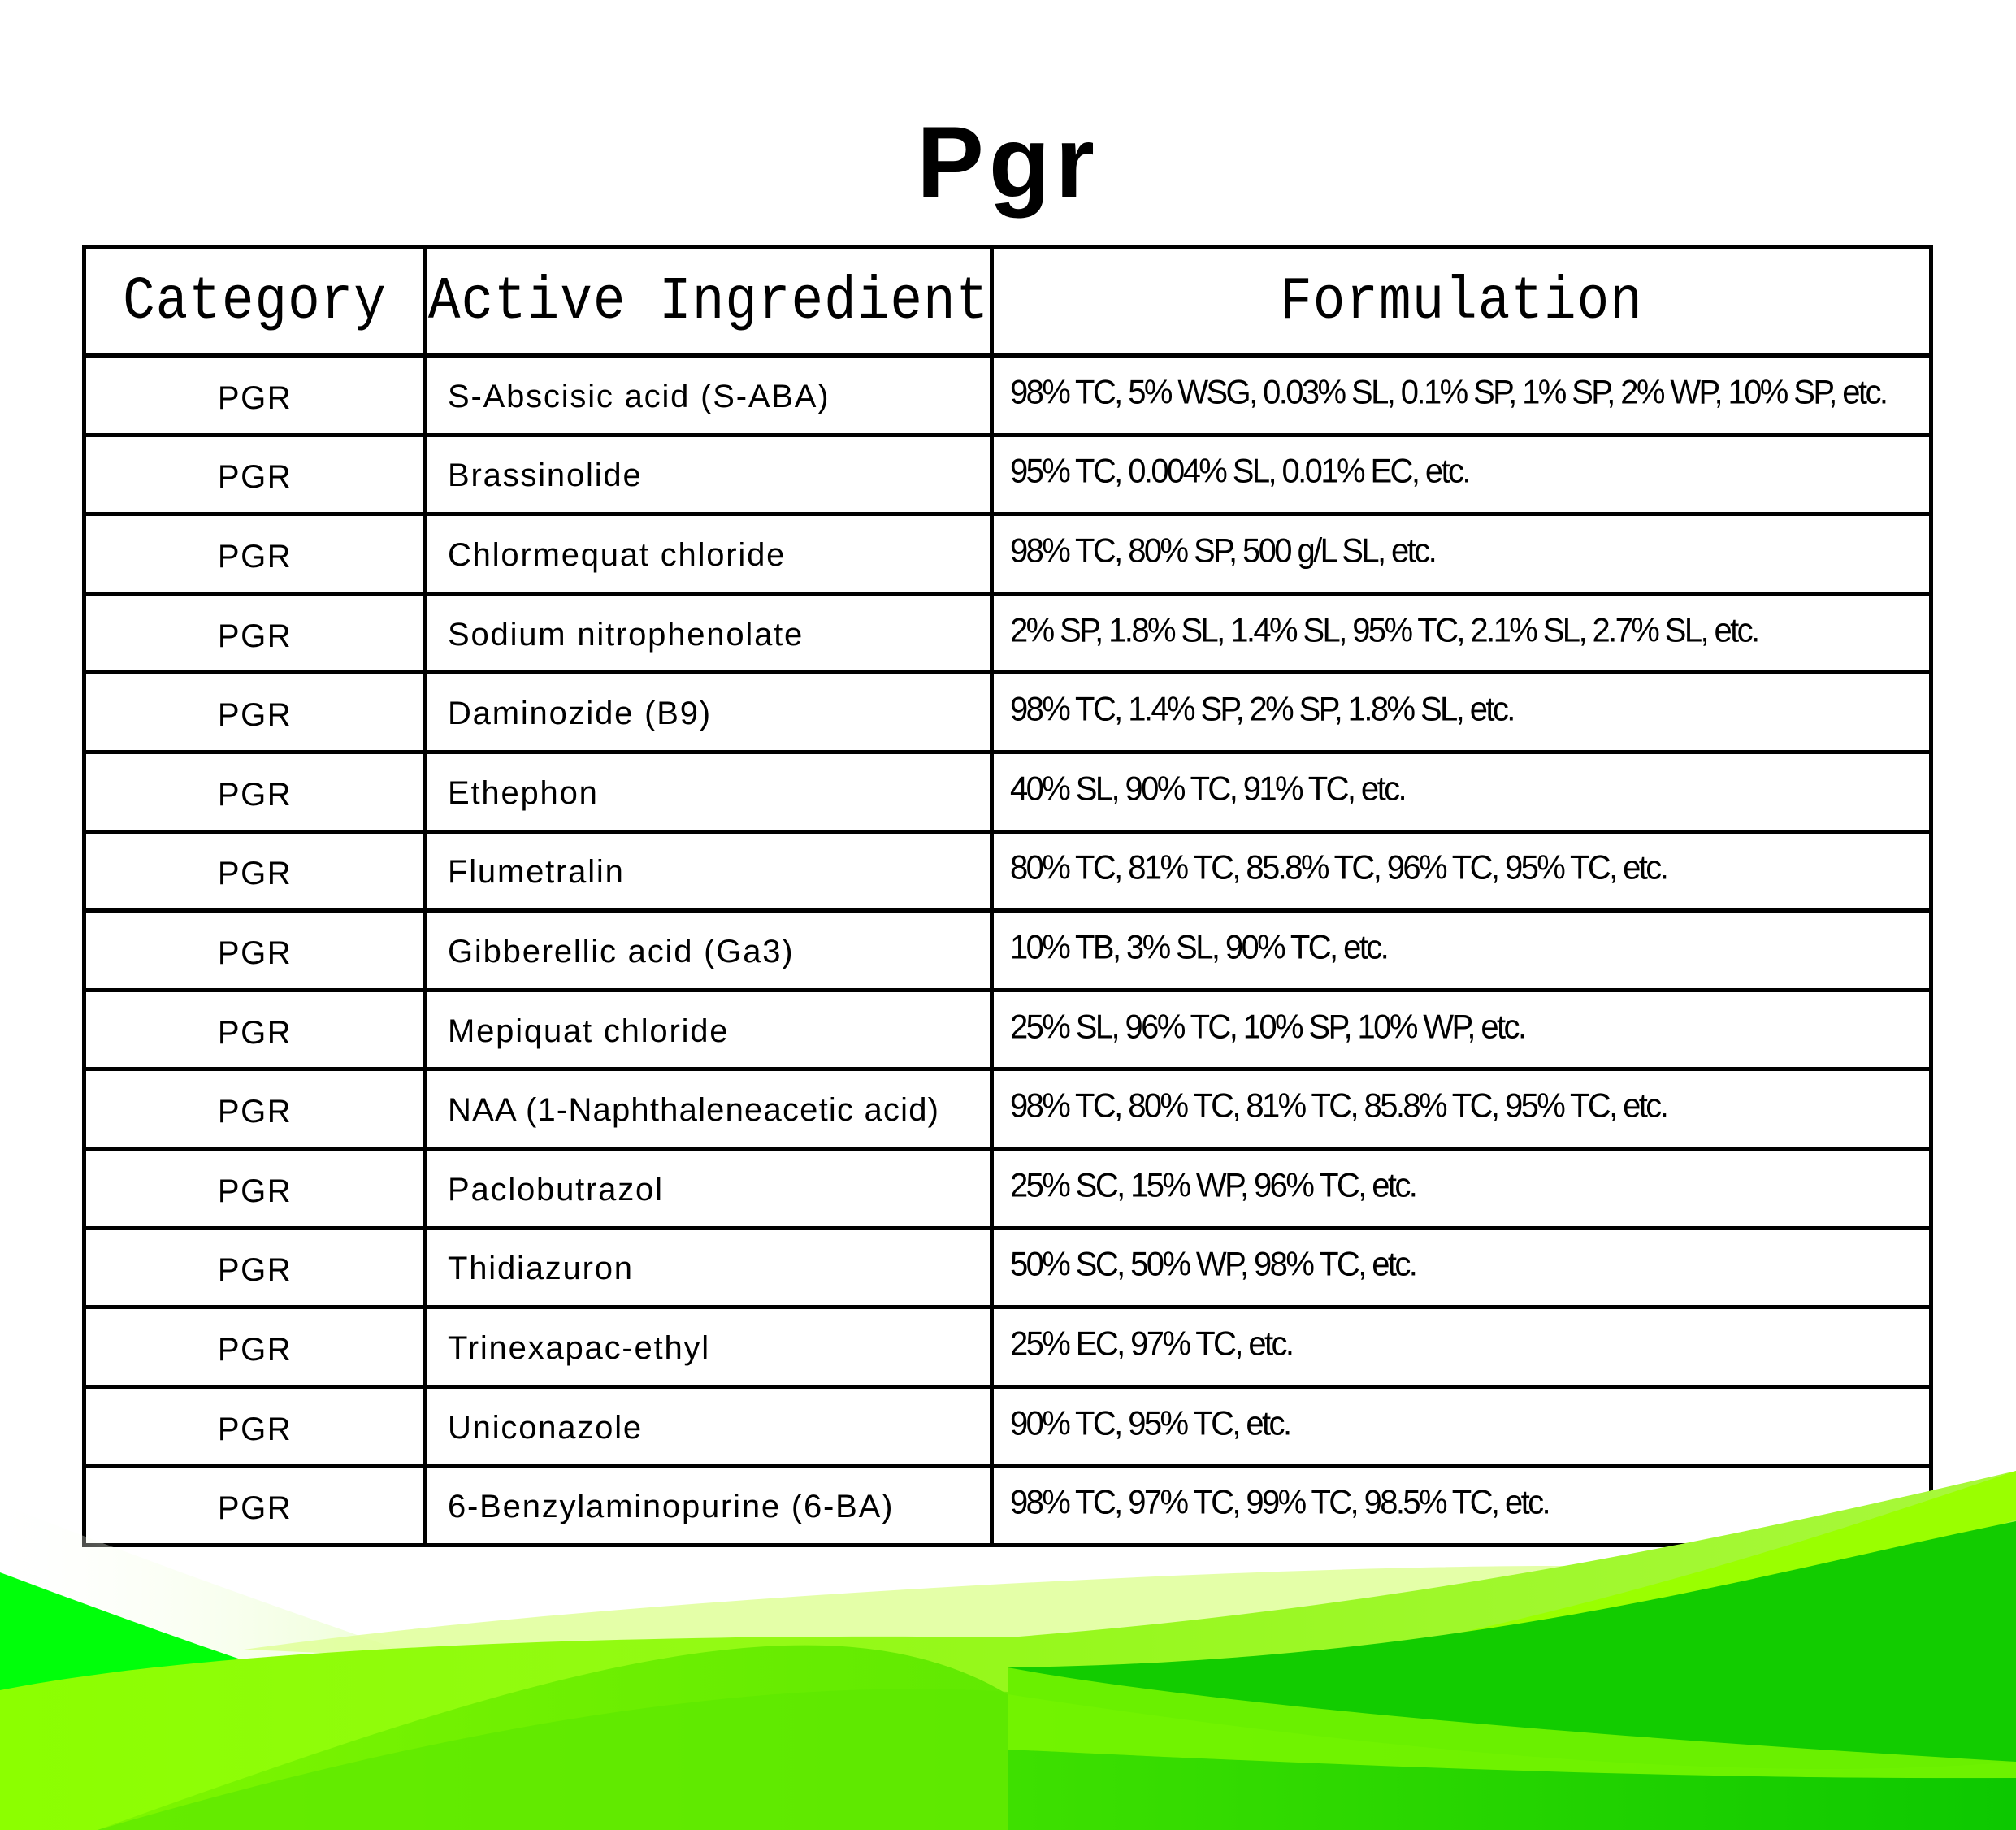  I want to click on formulation-text: 25% SC, 15% WP, 96% TC, etc., so click(1214, 1185).